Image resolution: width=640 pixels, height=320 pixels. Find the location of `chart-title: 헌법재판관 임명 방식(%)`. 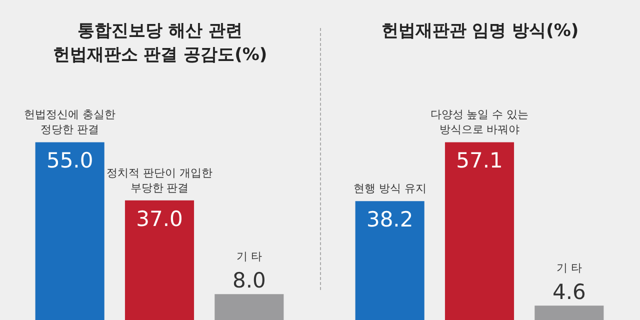

chart-title: 헌법재판관 임명 방식(%) is located at coordinates (480, 31).